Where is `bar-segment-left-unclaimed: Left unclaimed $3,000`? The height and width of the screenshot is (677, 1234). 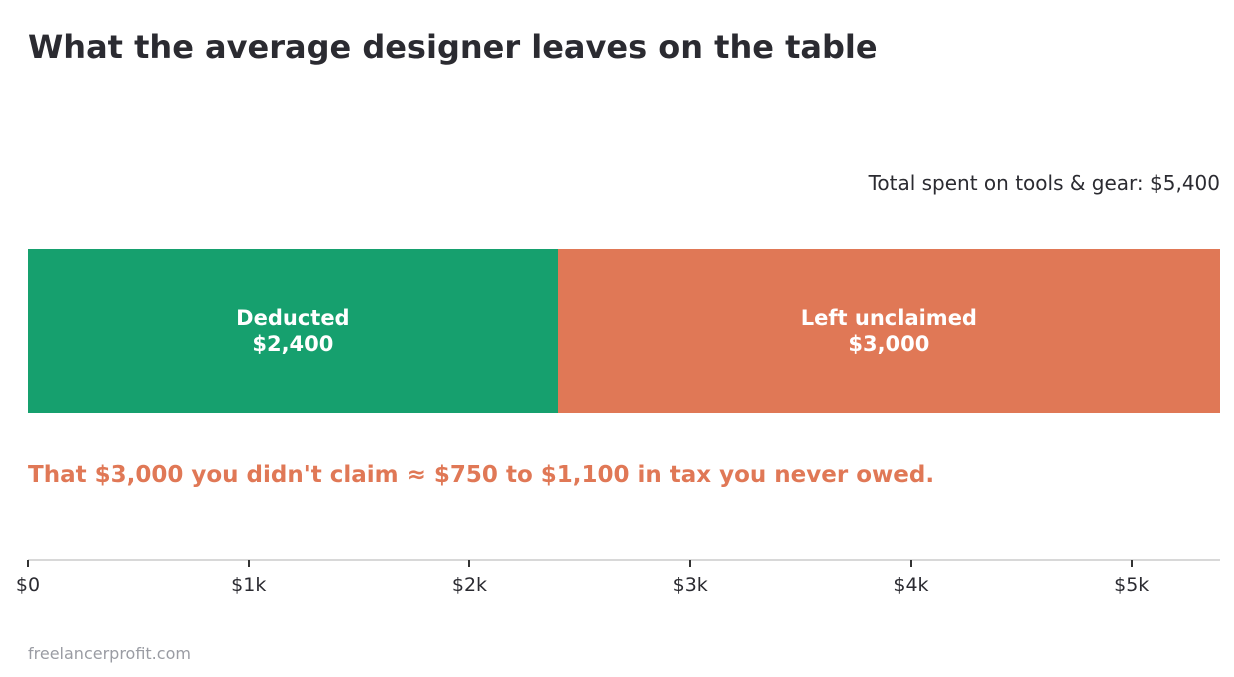
bar-segment-left-unclaimed: Left unclaimed $3,000 is located at coordinates (888, 331).